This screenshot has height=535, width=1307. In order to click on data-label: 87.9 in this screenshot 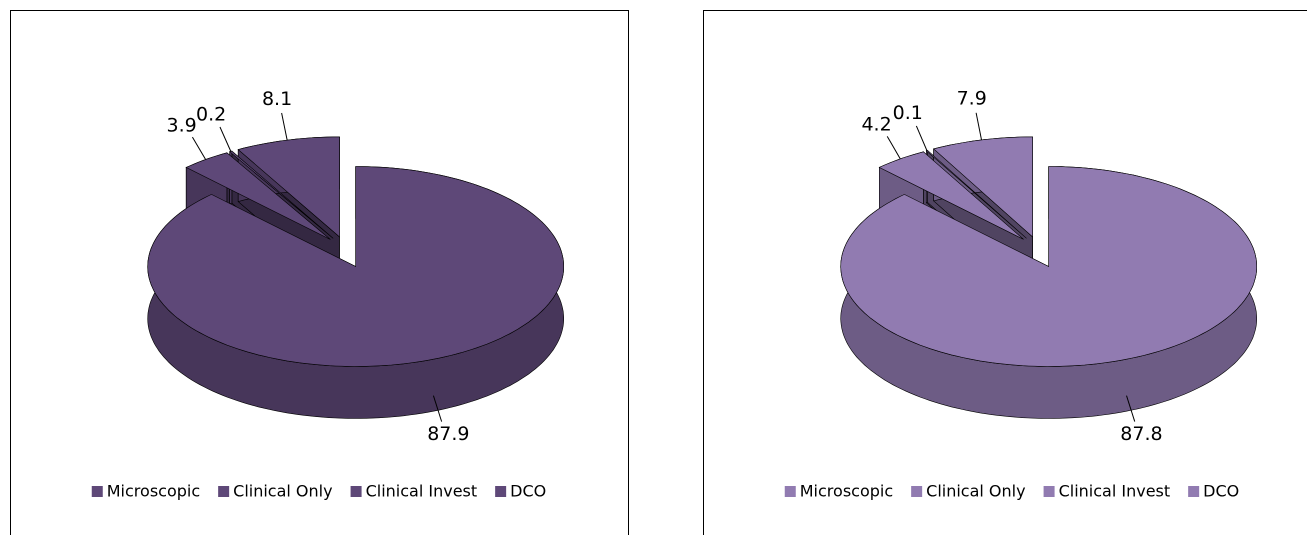, I will do `click(448, 434)`.